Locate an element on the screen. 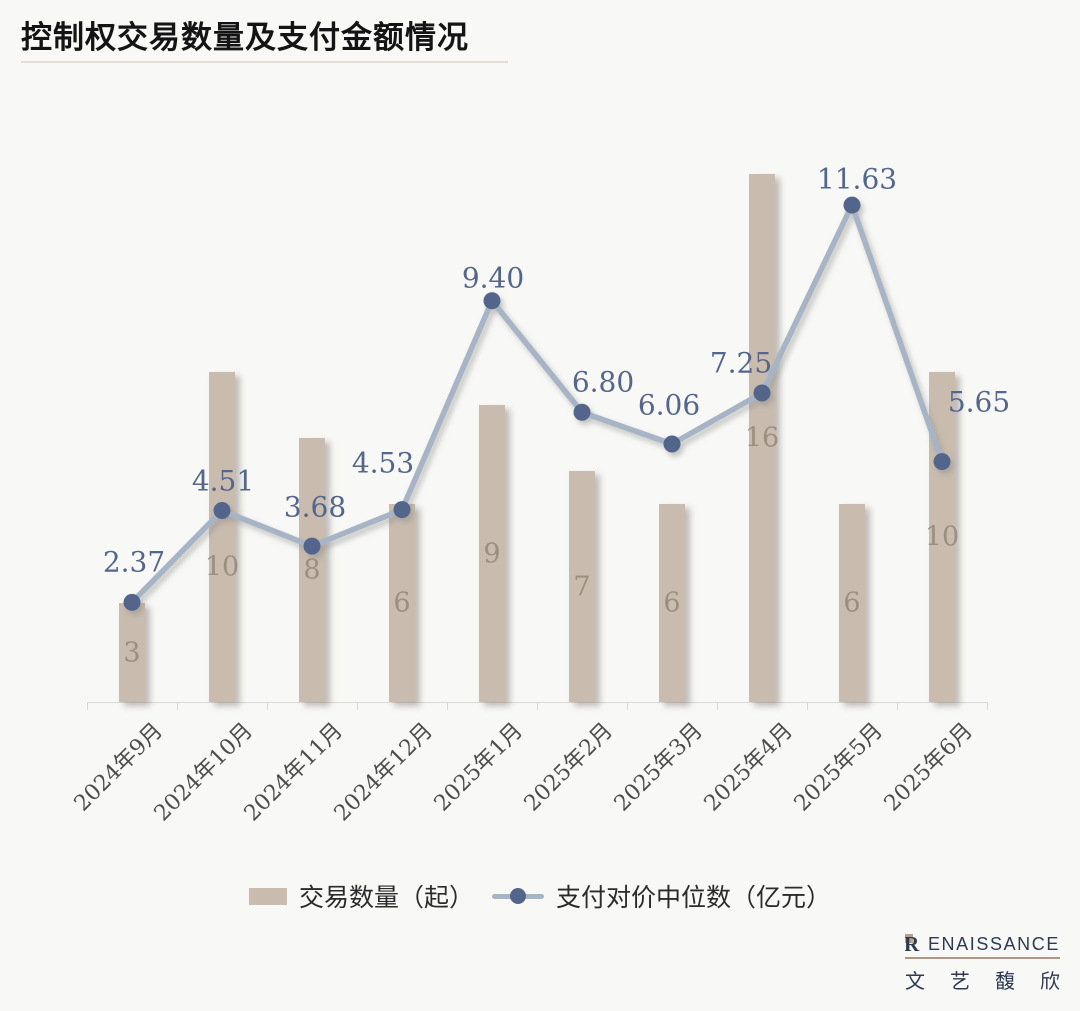 The image size is (1080, 1011). bar-value-label: 7 is located at coordinates (582, 586).